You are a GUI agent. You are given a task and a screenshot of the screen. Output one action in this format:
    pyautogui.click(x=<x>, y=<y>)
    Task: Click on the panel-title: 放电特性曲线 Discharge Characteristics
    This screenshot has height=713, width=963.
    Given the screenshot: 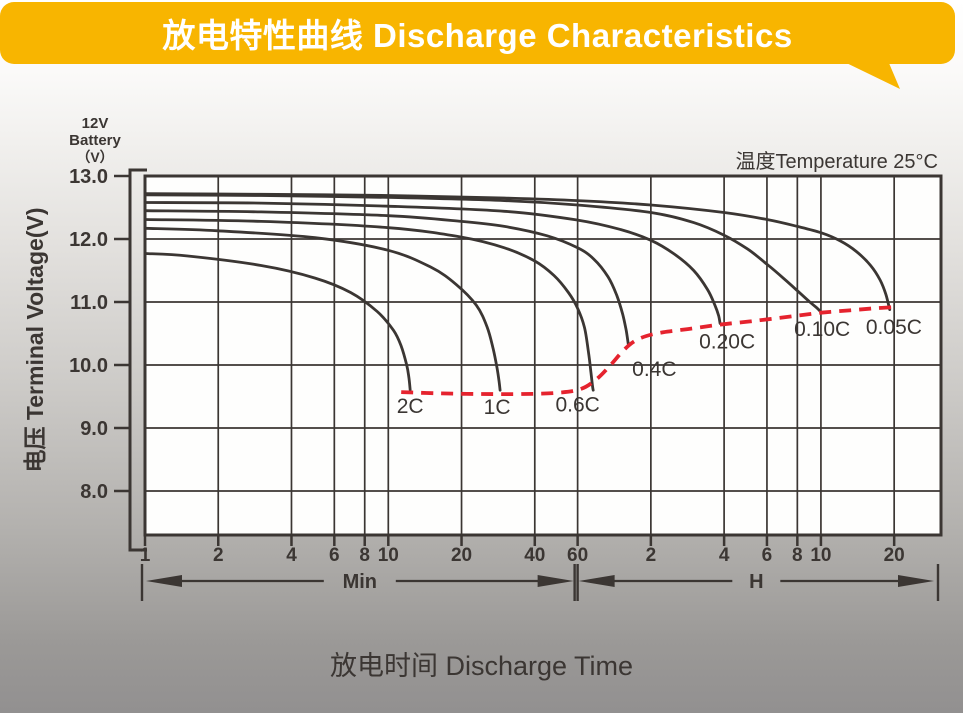 What is the action you would take?
    pyautogui.click(x=477, y=35)
    